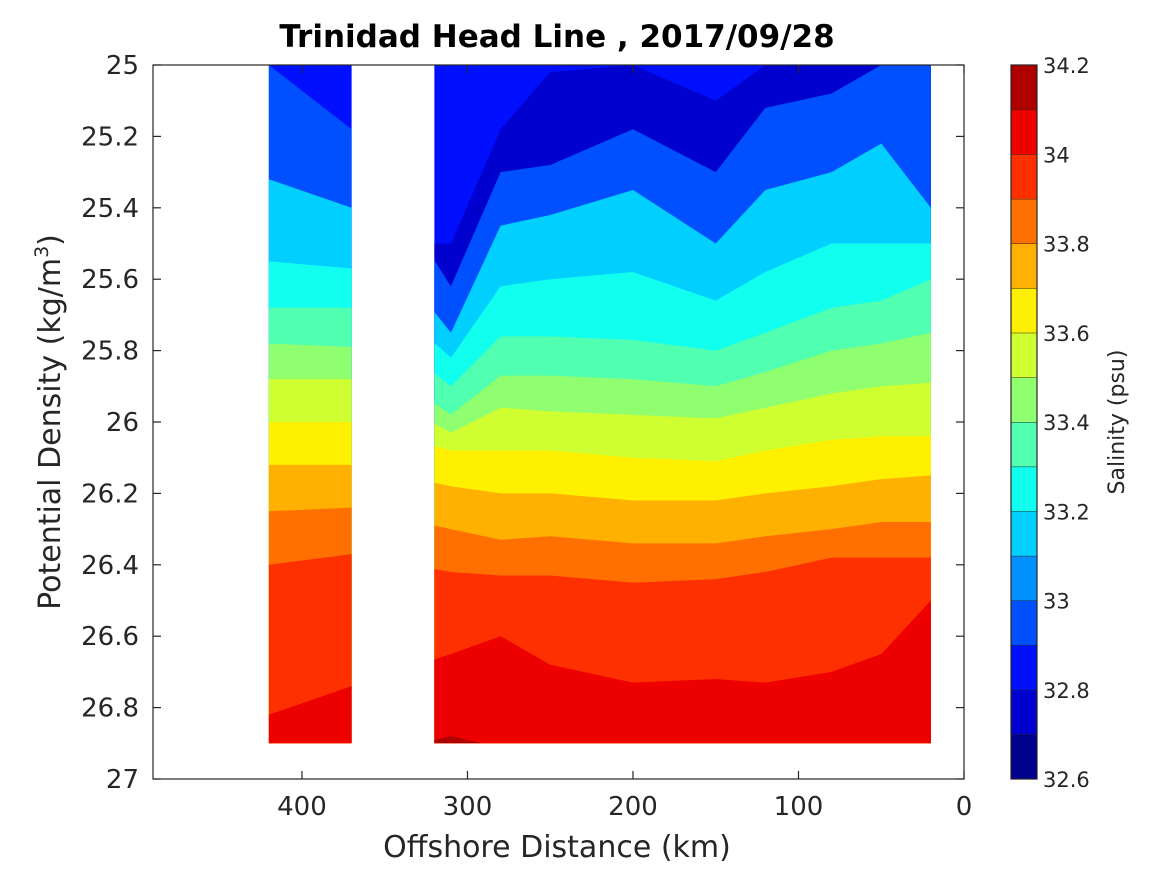 This screenshot has width=1167, height=875. Describe the element at coordinates (110, 637) in the screenshot. I see `y-tick-label: 26.6` at that location.